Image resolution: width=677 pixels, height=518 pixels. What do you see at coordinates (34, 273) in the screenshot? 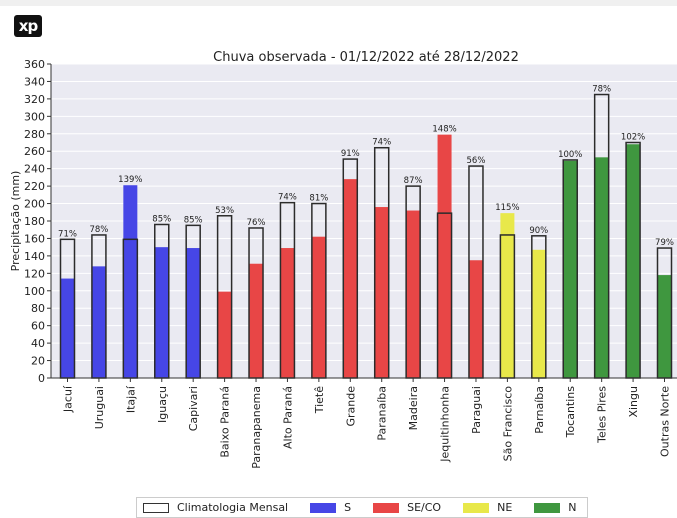
I see `y-tick-label: 120` at bounding box center [34, 273].